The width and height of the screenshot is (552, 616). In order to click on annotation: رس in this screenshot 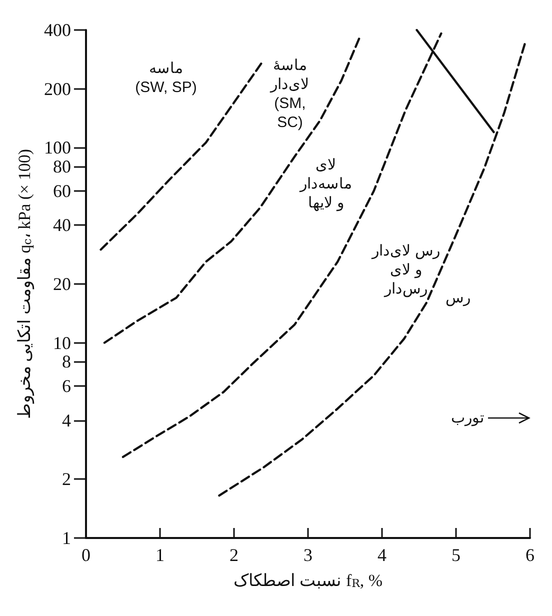, I will do `click(458, 298)`.